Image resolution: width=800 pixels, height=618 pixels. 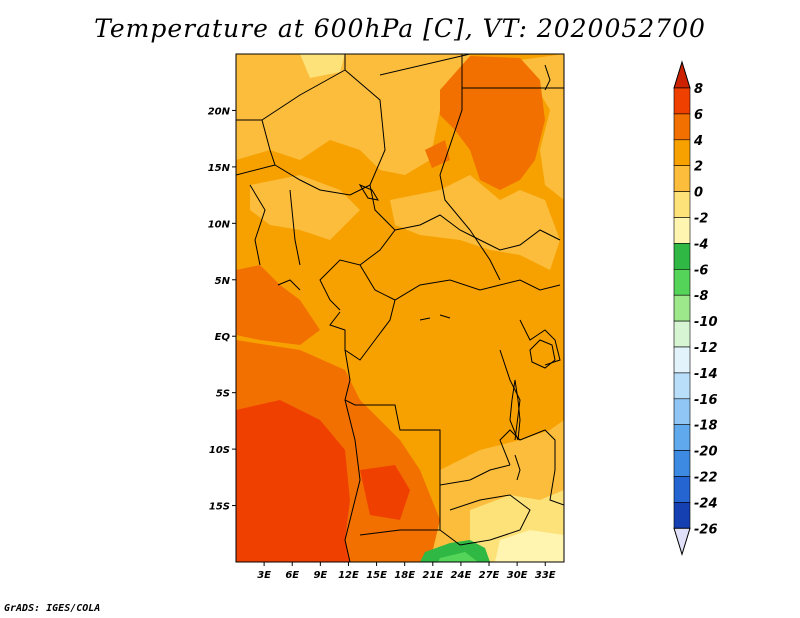 What do you see at coordinates (698, 167) in the screenshot?
I see `colorbar-label: 2` at bounding box center [698, 167].